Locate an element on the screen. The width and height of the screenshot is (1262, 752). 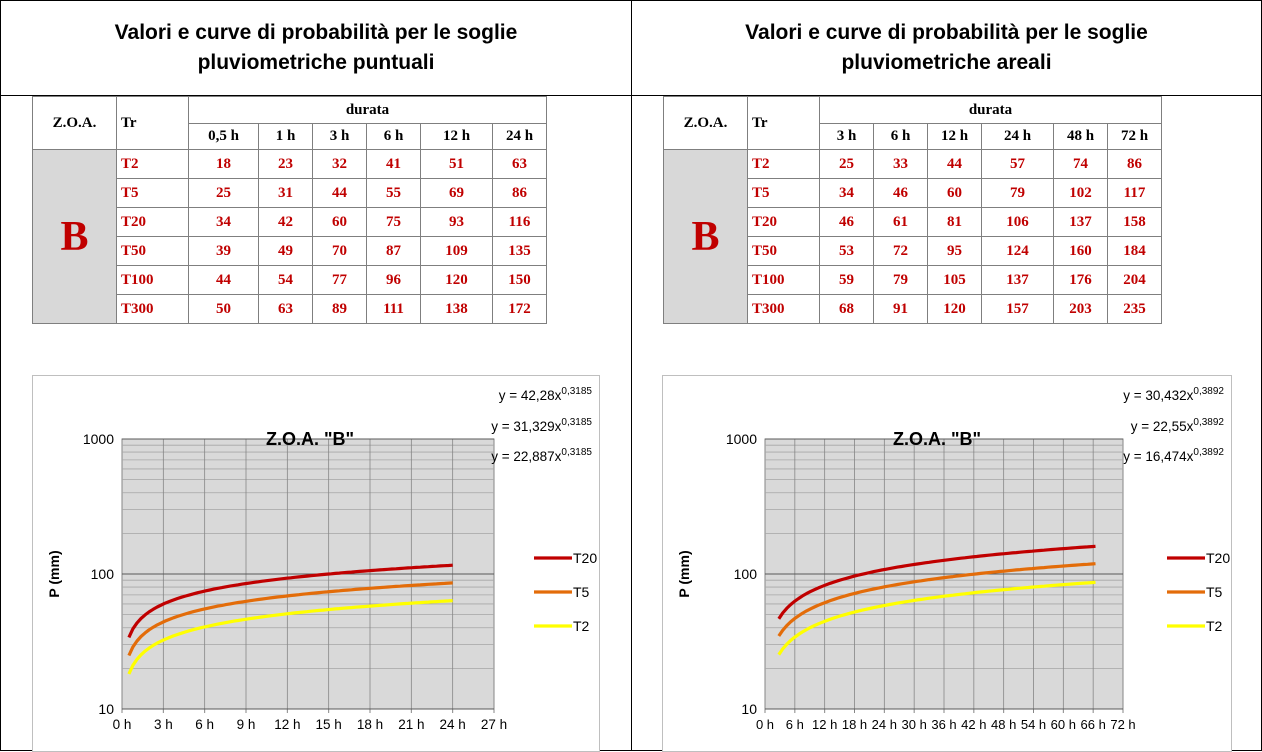
value-cell: 39 is located at coordinates (223, 251).